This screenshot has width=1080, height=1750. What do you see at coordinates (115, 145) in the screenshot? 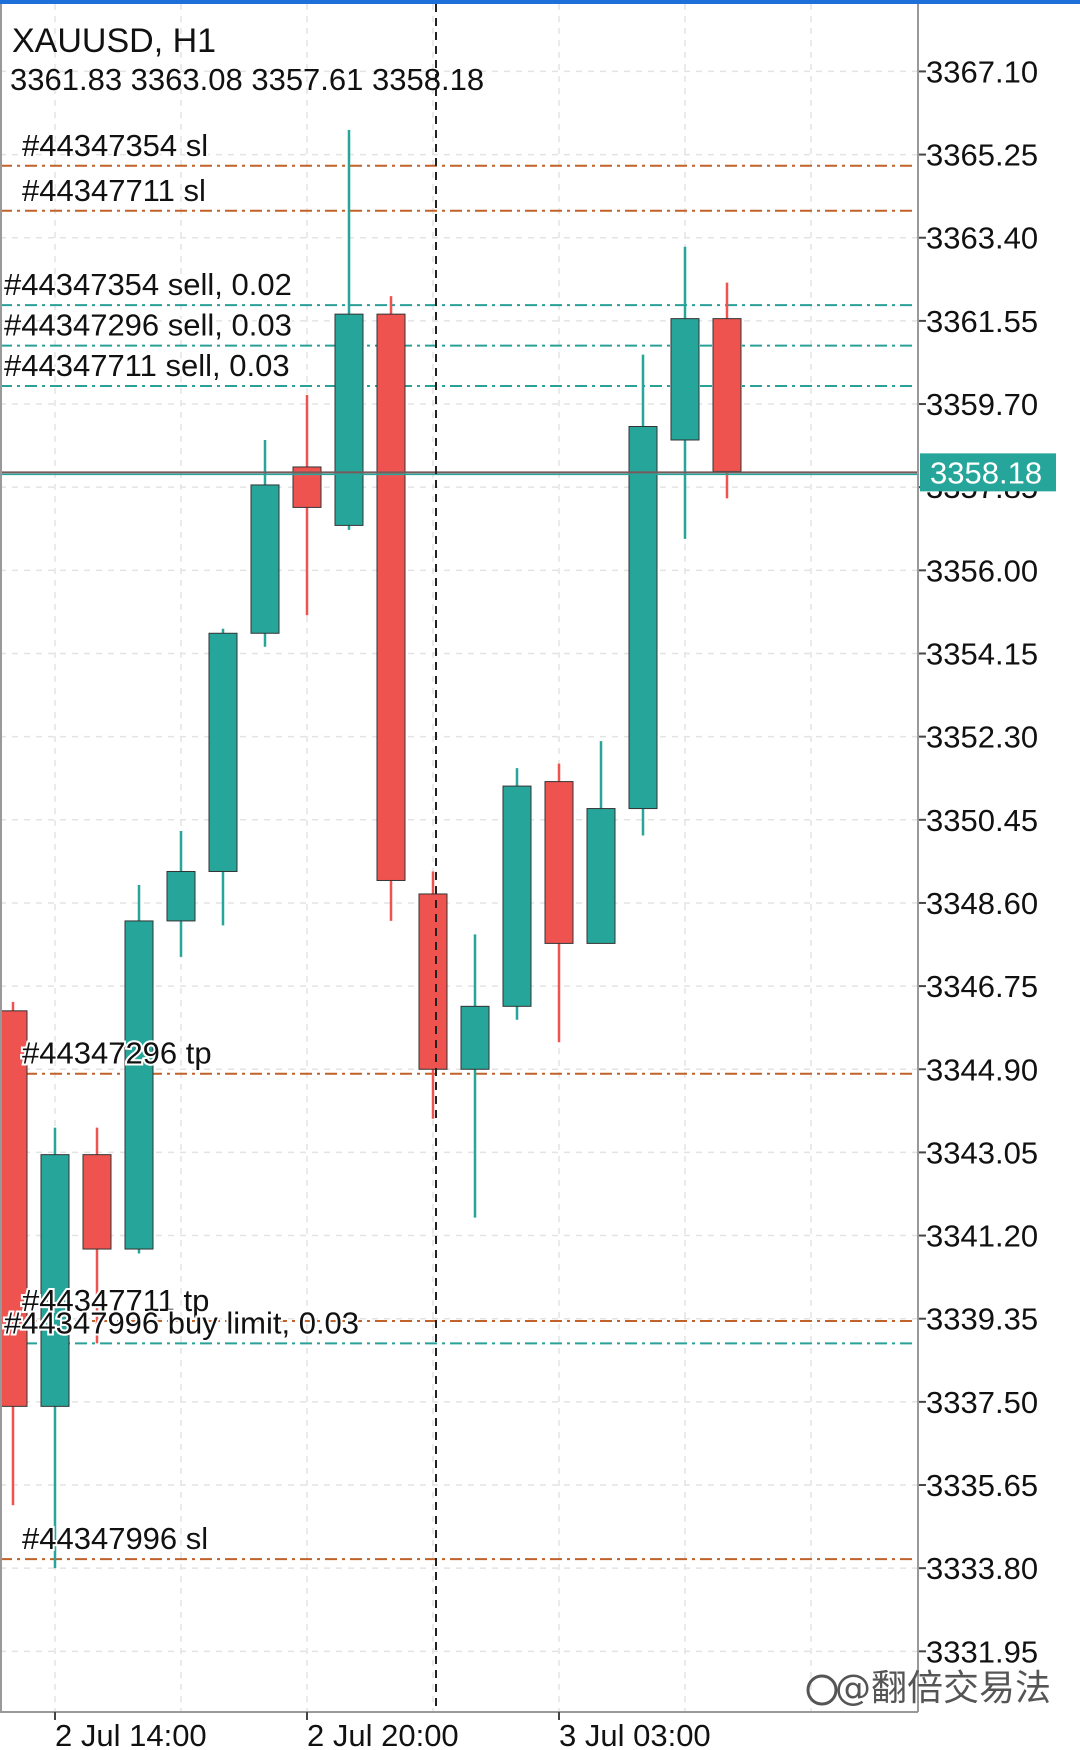
I see `order-level-label: #44347354 sl` at bounding box center [115, 145].